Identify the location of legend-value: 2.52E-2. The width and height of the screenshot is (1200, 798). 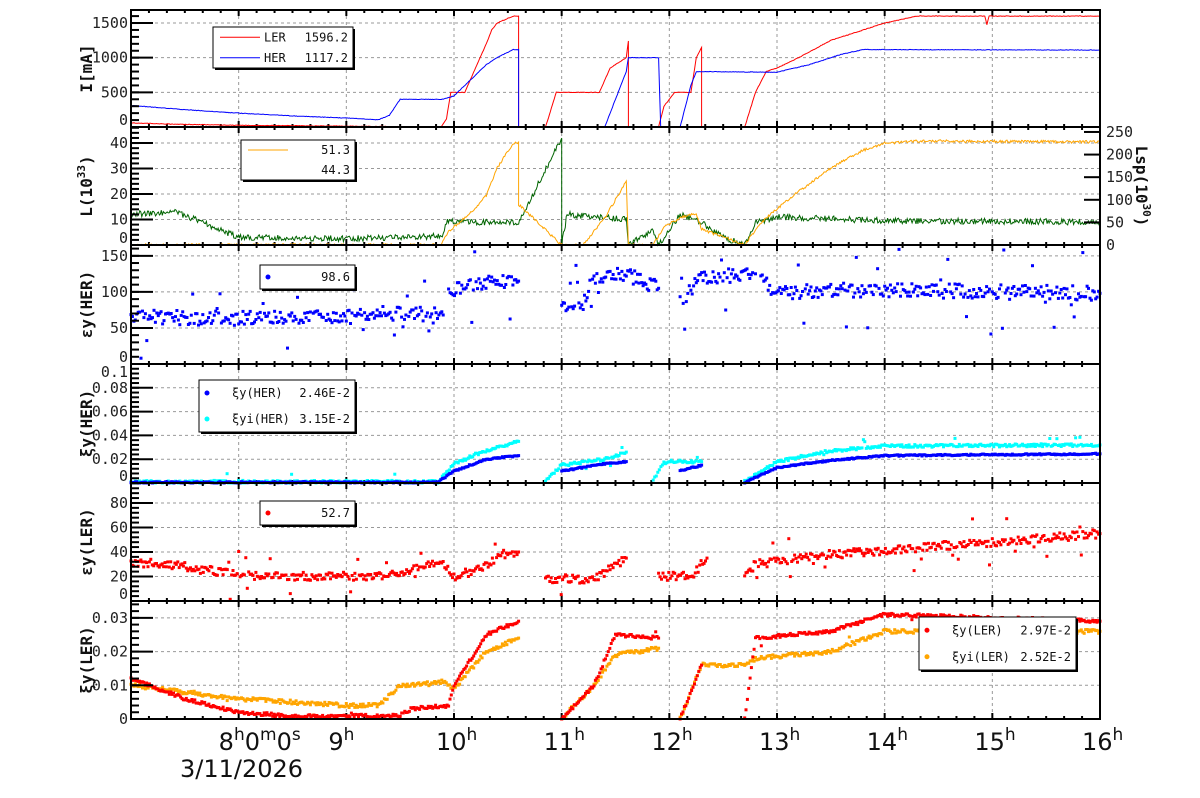
(1045, 657).